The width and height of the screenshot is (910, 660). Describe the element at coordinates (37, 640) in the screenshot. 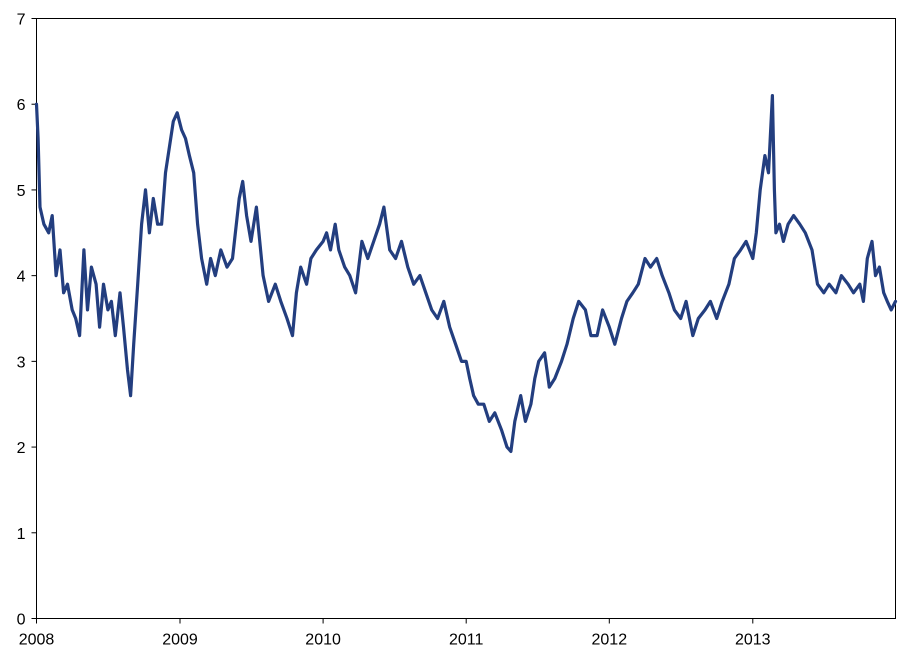

I see `x-tick-label: 2008` at that location.